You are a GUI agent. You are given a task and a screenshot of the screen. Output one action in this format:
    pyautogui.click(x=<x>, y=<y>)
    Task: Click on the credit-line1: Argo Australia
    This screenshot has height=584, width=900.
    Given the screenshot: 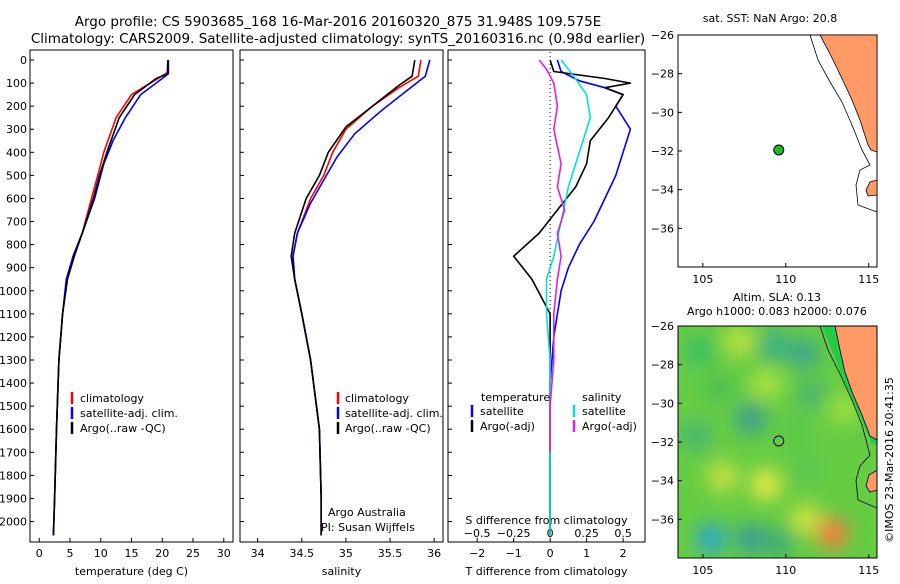 What is the action you would take?
    pyautogui.click(x=367, y=512)
    